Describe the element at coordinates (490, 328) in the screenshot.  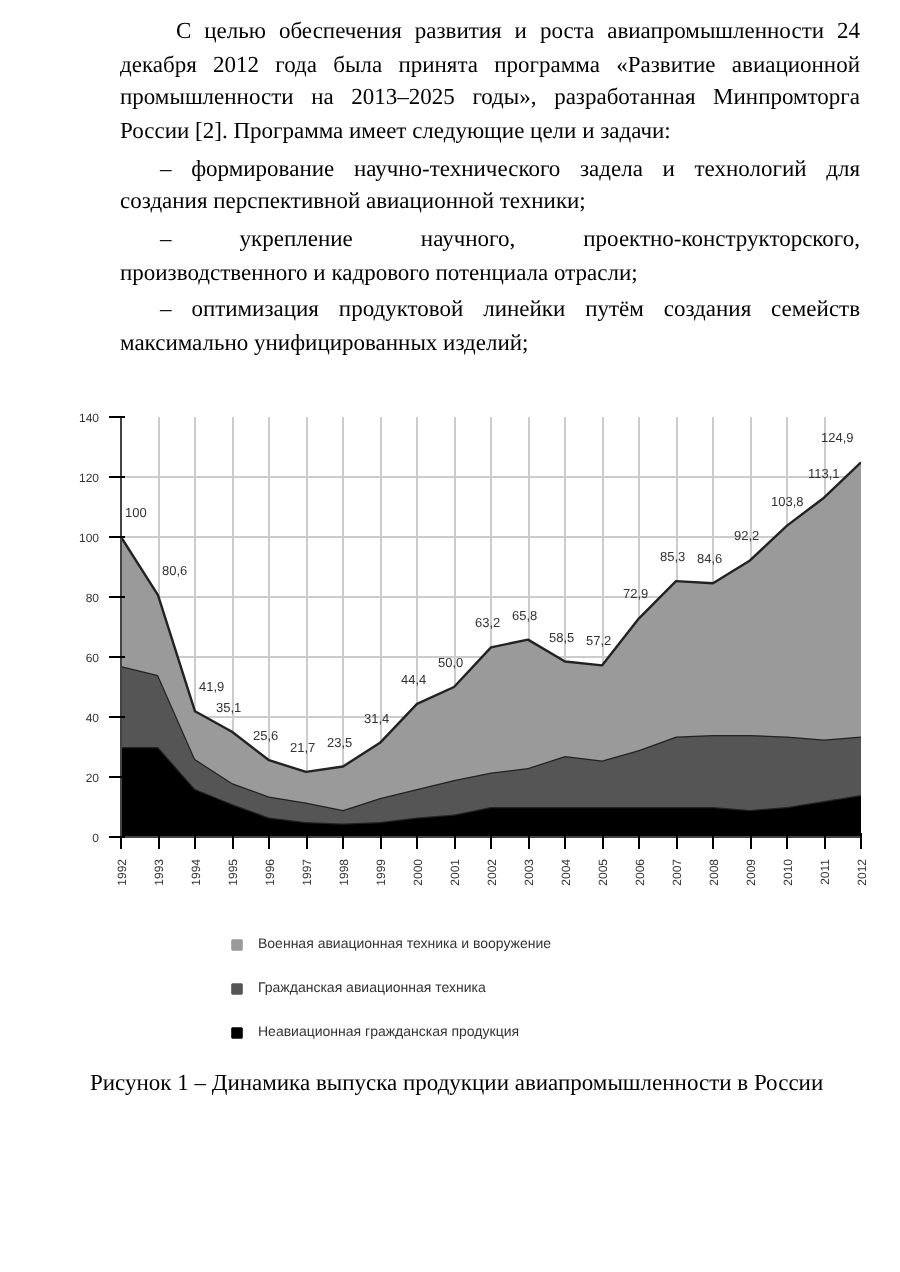
I see `text: – оптимизация продуктовой линейки путём создания семейств максимально унифицированных изделий;` at that location.